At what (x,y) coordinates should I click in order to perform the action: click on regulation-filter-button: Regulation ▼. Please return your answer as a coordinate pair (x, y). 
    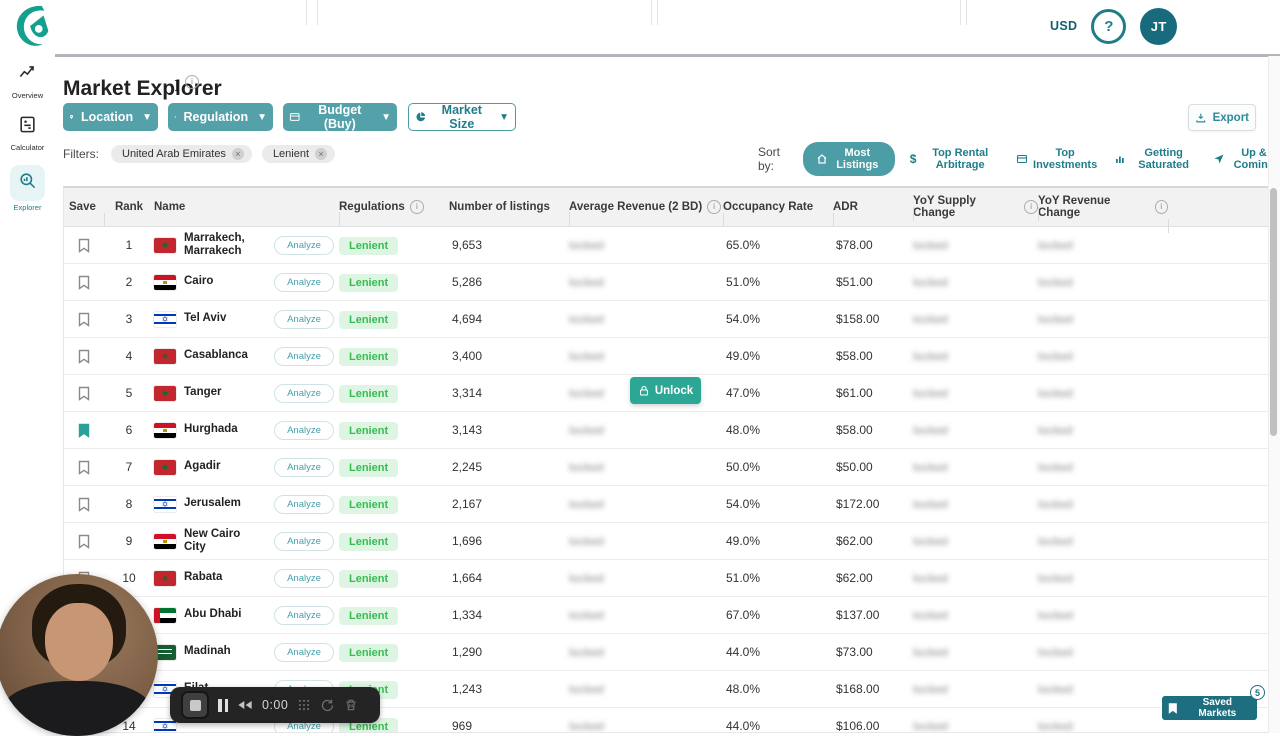
    Looking at the image, I should click on (220, 117).